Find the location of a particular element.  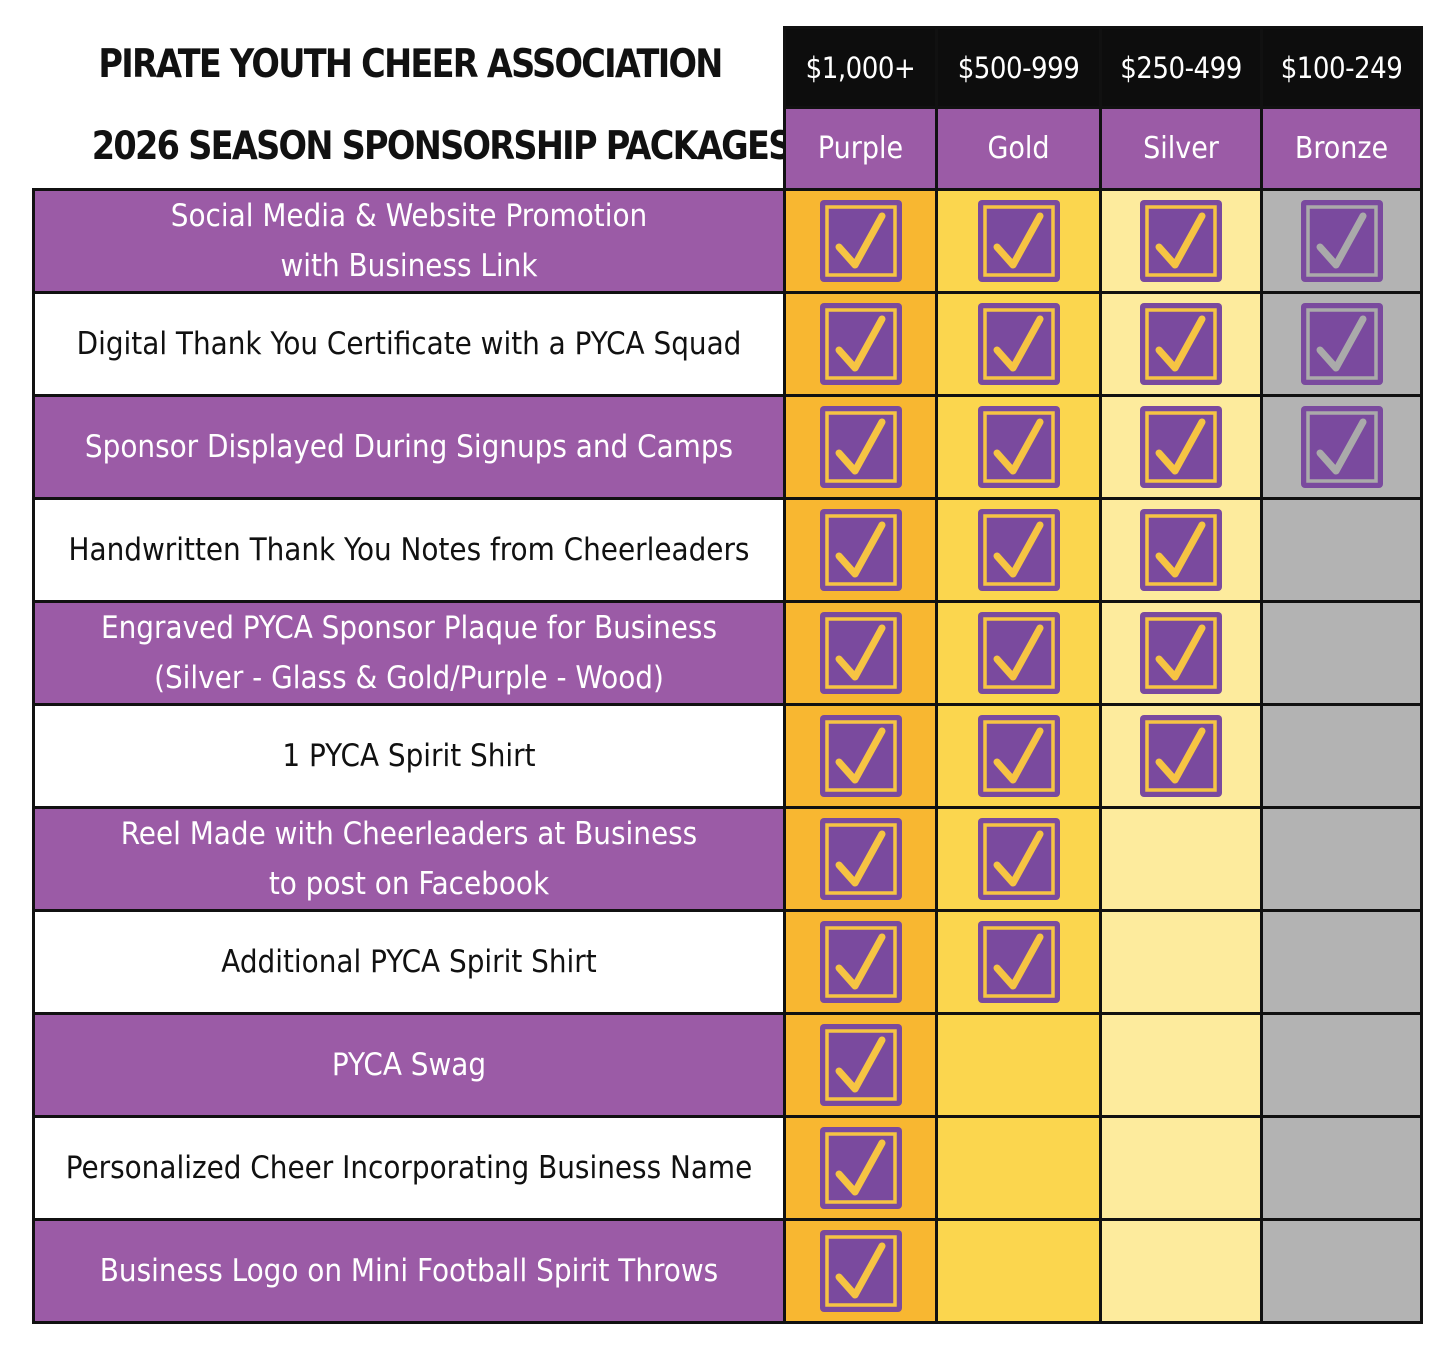

price-gold: $500-999 is located at coordinates (1018, 67).